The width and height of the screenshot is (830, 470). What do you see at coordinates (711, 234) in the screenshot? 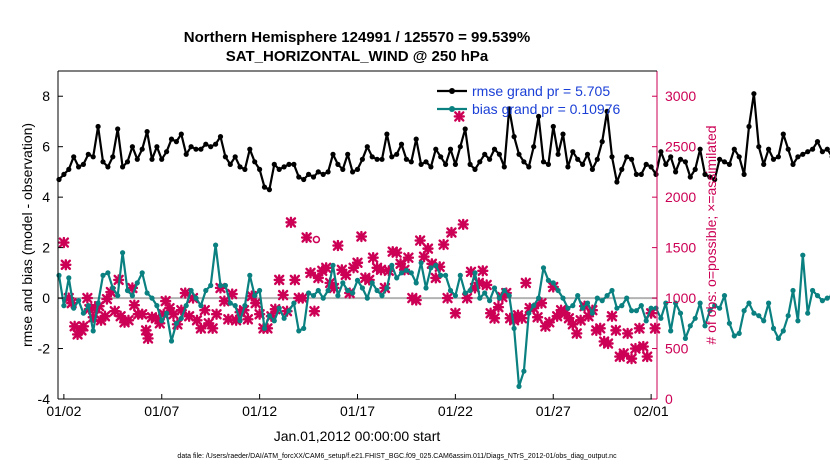
I see `y2-axis-label: # of obs: o=possible; ×=assimilated` at bounding box center [711, 234].